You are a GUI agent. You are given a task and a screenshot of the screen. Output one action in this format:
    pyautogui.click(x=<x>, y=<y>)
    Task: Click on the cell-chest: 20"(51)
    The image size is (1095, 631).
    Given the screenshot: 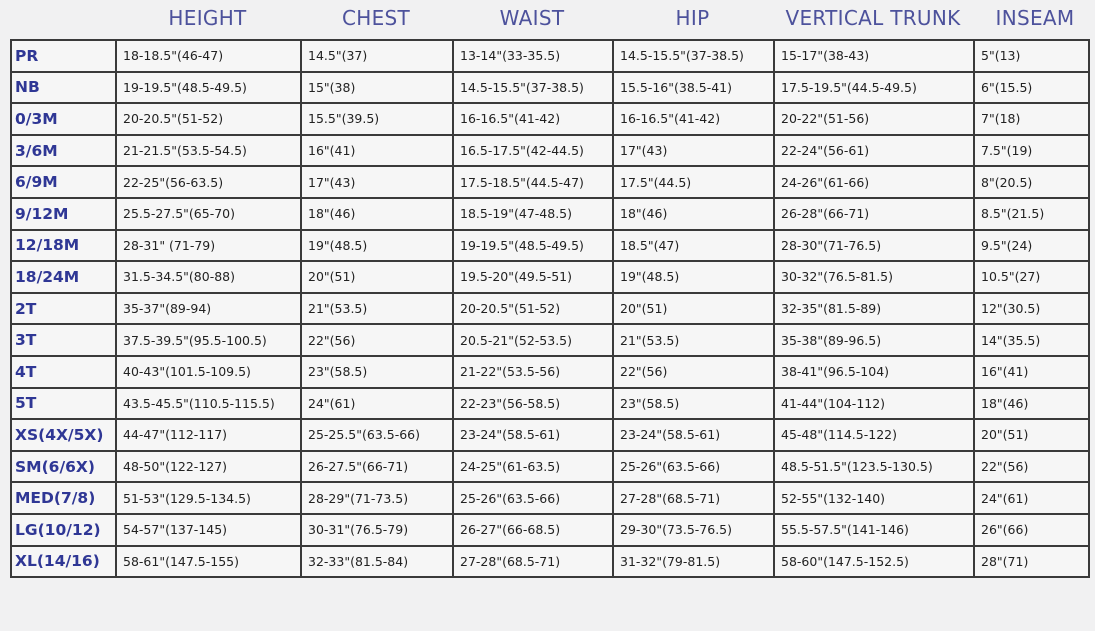 What is the action you would take?
    pyautogui.click(x=377, y=277)
    